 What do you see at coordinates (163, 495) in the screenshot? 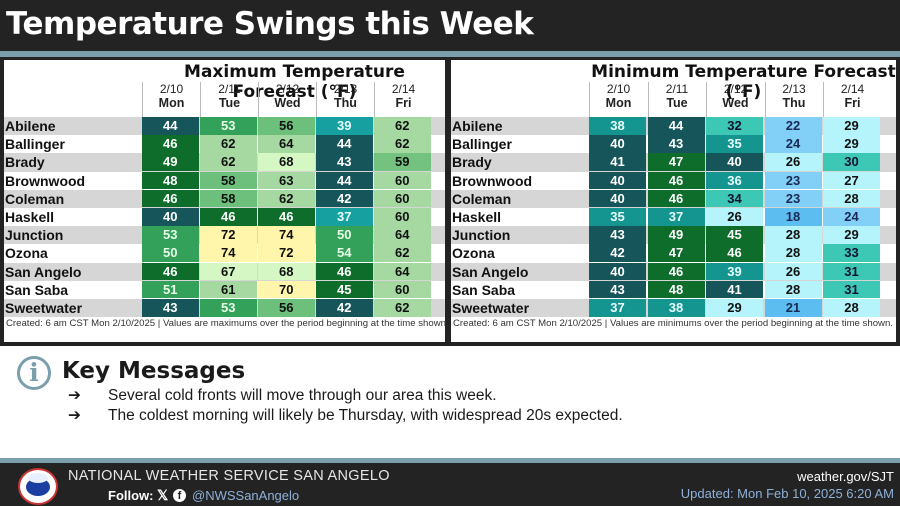
I see `x-twitter-icon: 𝕏` at bounding box center [163, 495].